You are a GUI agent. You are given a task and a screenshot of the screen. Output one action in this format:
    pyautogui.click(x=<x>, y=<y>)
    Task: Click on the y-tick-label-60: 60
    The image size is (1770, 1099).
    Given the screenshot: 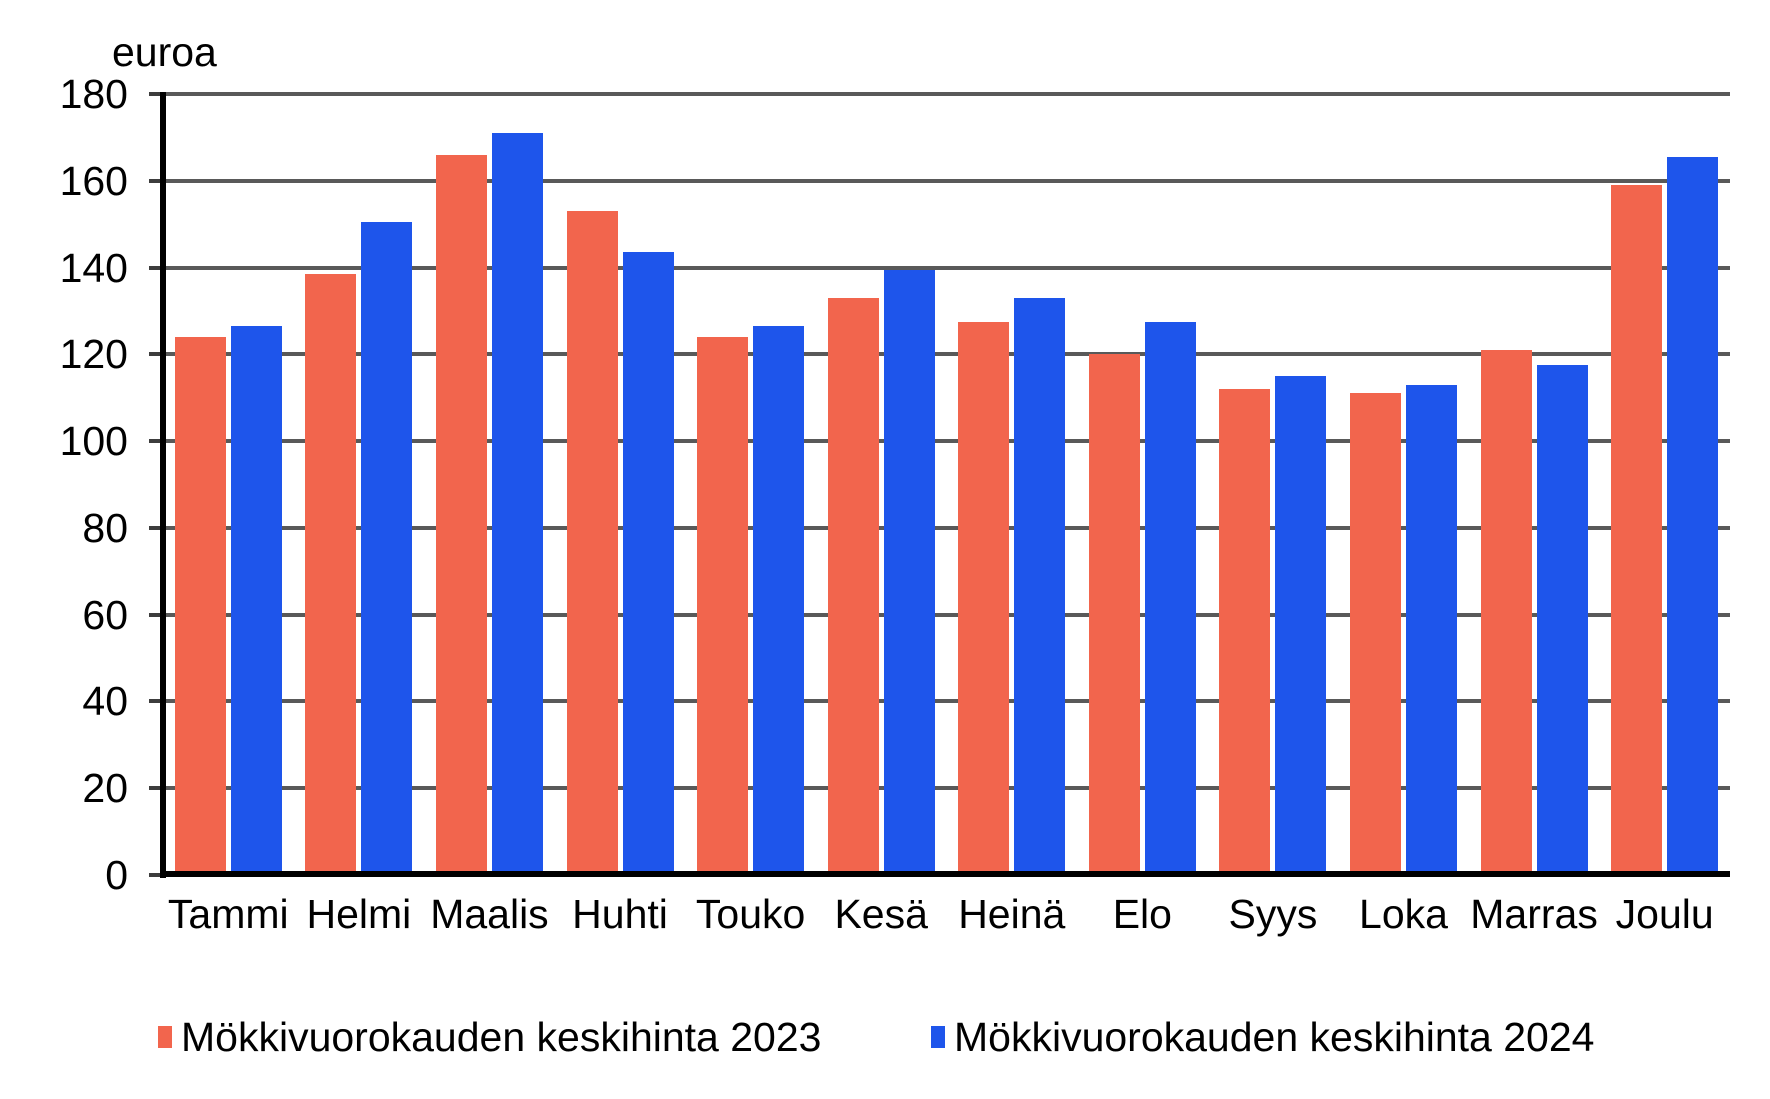 What is the action you would take?
    pyautogui.click(x=105, y=614)
    